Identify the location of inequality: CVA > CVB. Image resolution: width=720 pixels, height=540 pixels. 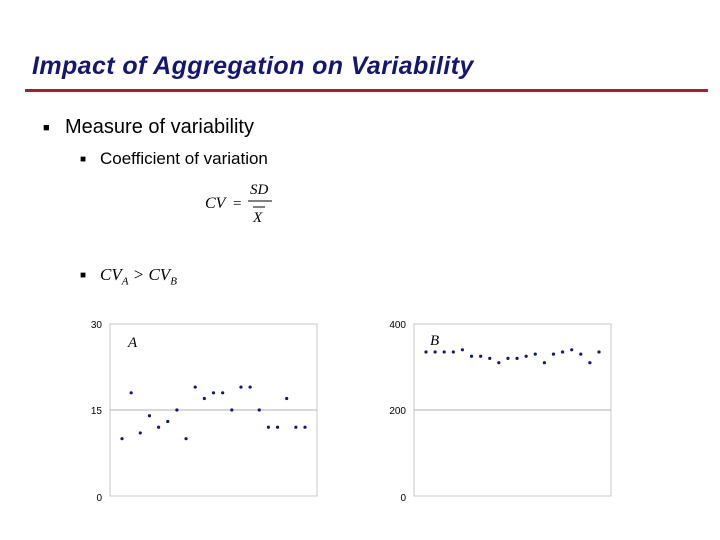
(138, 276).